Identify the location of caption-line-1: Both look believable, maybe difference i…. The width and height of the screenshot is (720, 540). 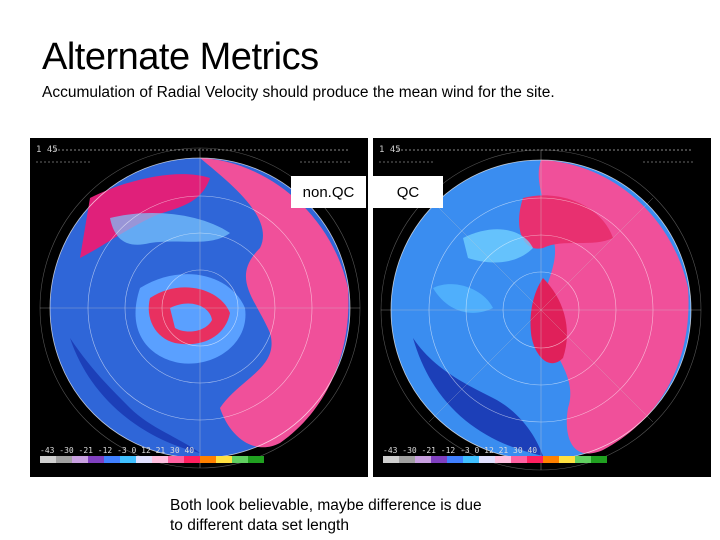
(326, 505).